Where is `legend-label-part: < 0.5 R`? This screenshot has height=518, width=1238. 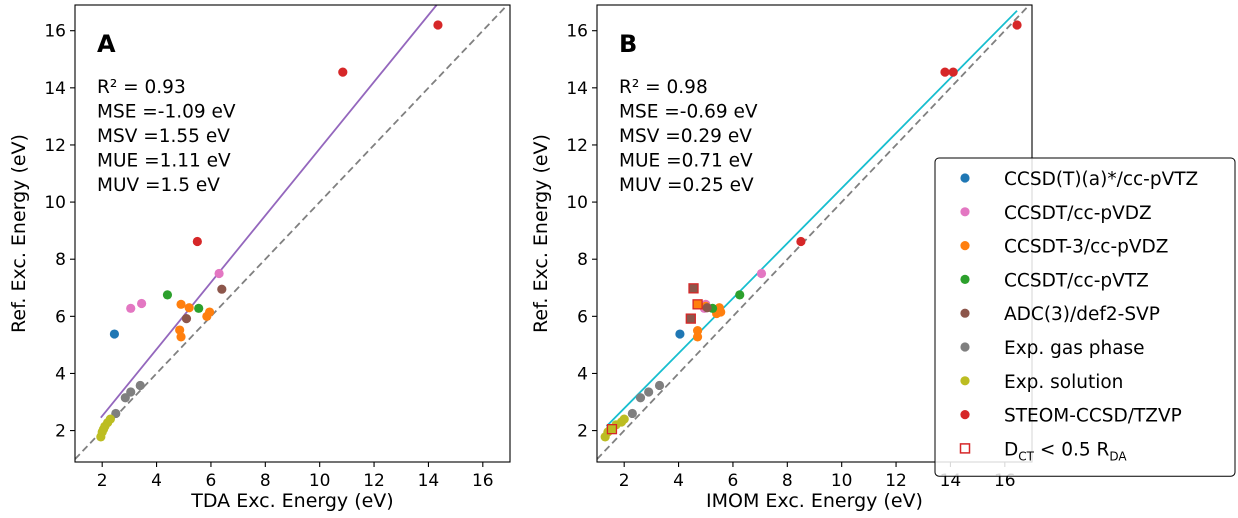 legend-label-part: < 0.5 R is located at coordinates (1072, 449).